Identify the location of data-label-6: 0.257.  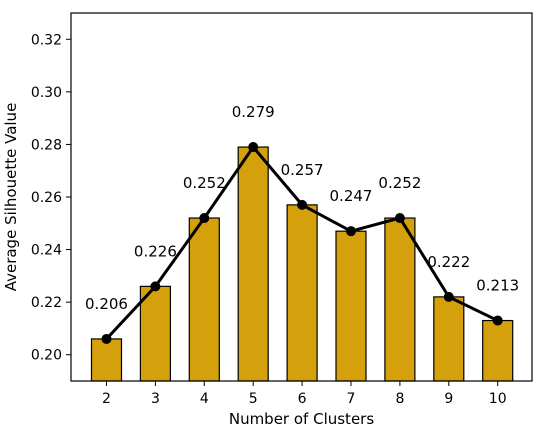
(302, 170).